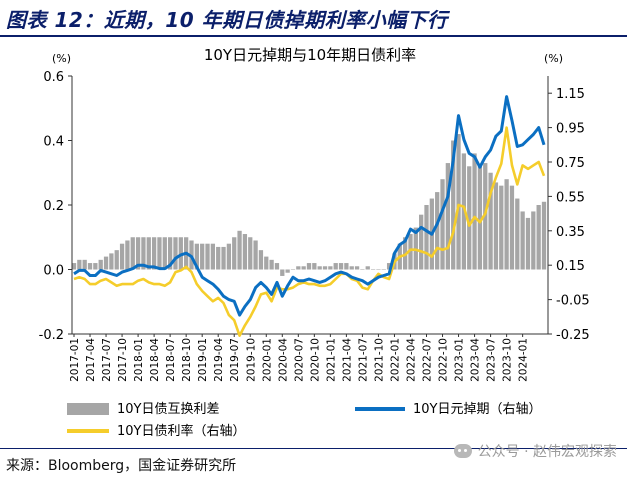 Image resolution: width=627 pixels, height=478 pixels. Describe the element at coordinates (570, 129) in the screenshot. I see `right-tick-label: 0.95` at that location.